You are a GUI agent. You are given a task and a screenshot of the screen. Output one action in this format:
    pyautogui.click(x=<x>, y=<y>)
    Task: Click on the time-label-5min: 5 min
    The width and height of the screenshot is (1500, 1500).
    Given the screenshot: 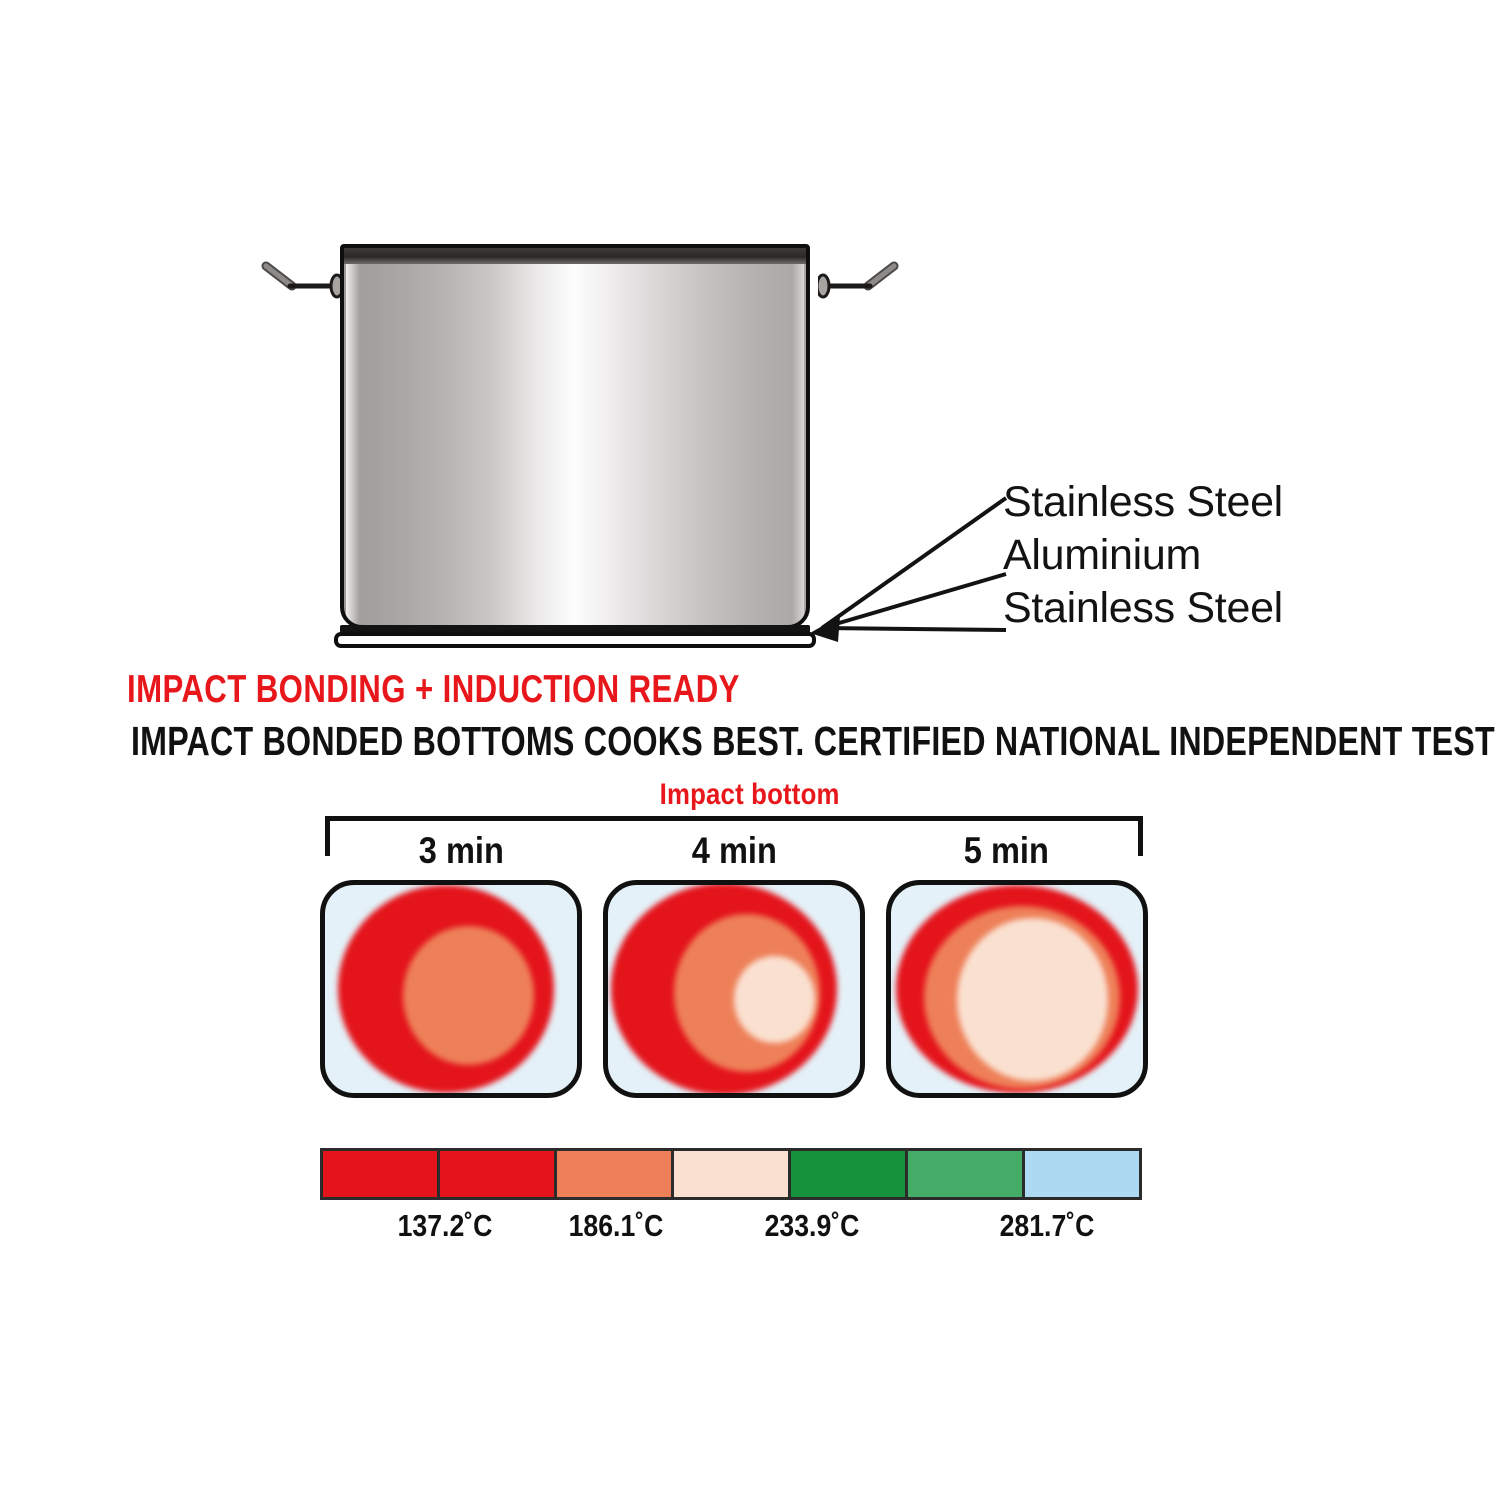 What is the action you would take?
    pyautogui.click(x=1006, y=854)
    